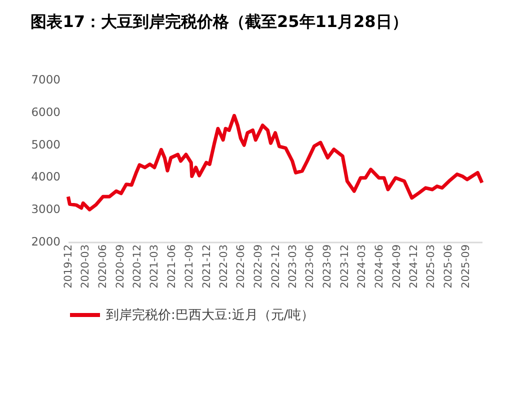 This screenshot has width=515, height=408. I want to click on x-tick-label: 2025-09, so click(466, 266).